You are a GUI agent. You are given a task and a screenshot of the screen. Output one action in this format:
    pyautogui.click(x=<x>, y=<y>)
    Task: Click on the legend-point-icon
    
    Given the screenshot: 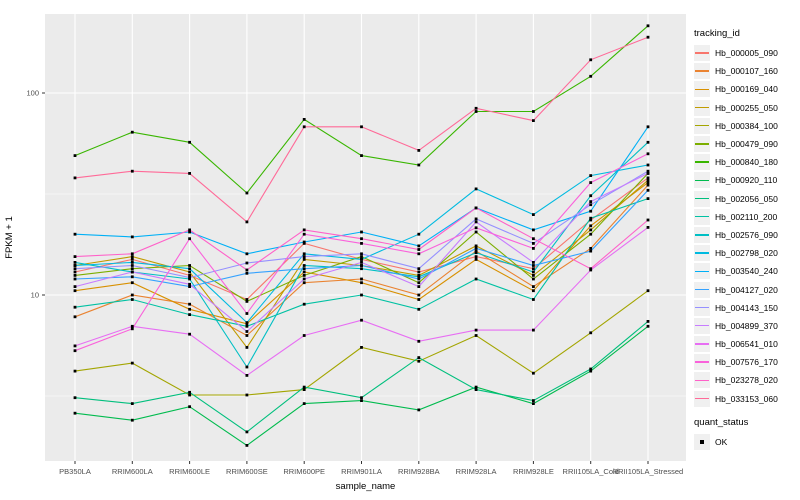 What is the action you would take?
    pyautogui.click(x=702, y=441)
    